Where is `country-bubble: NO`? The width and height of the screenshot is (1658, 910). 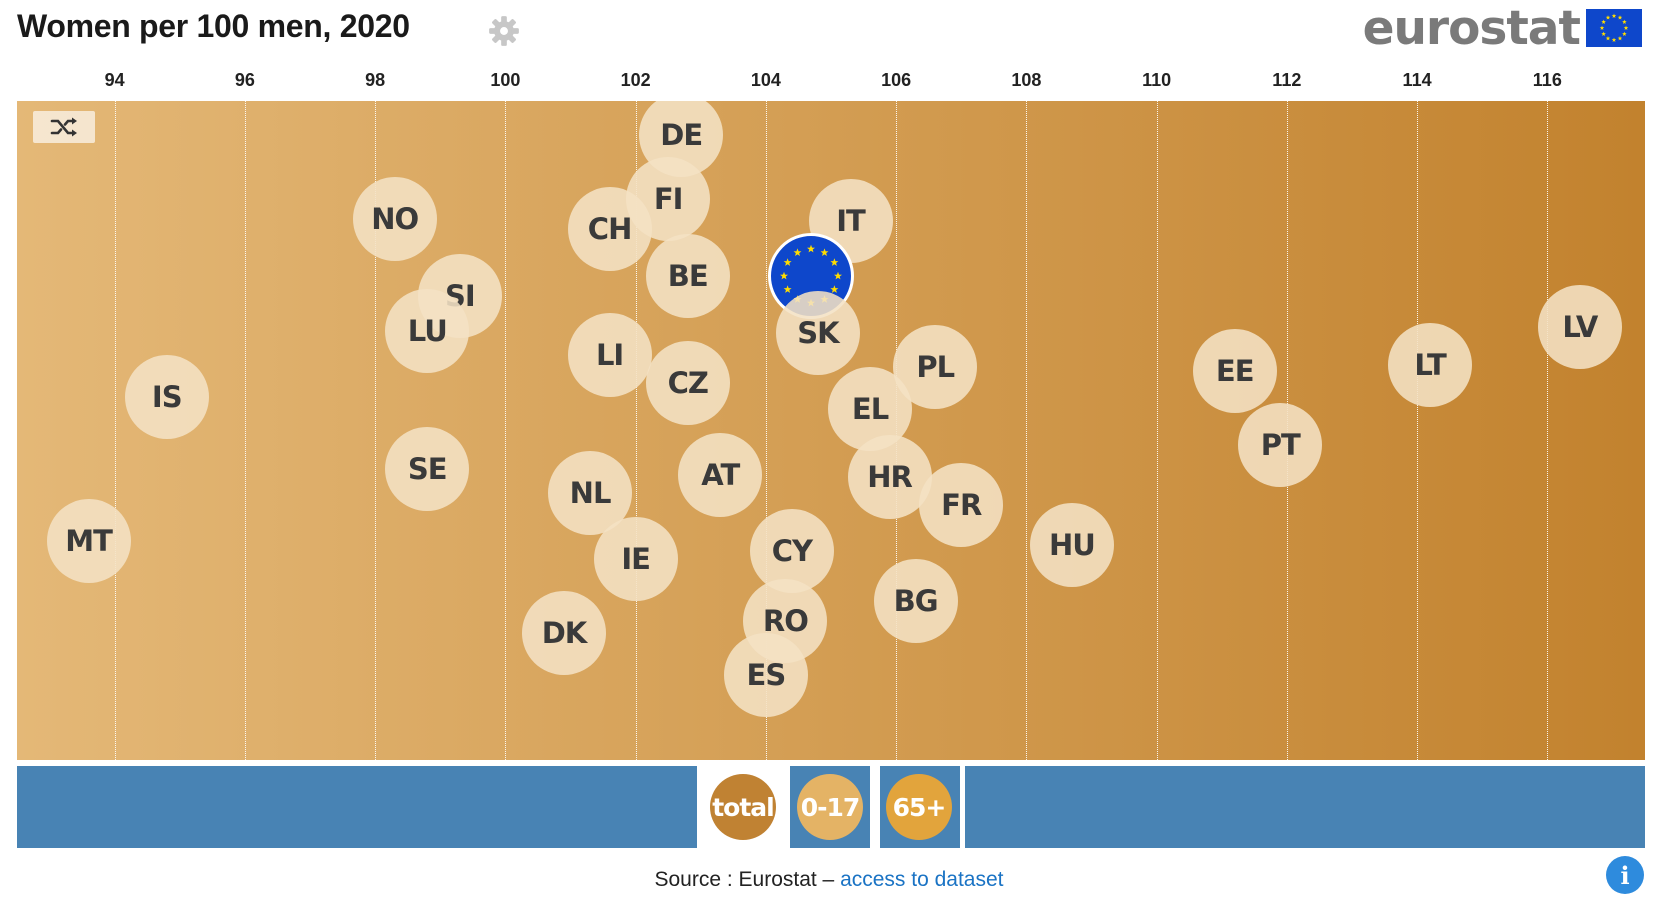 country-bubble: NO is located at coordinates (394, 219).